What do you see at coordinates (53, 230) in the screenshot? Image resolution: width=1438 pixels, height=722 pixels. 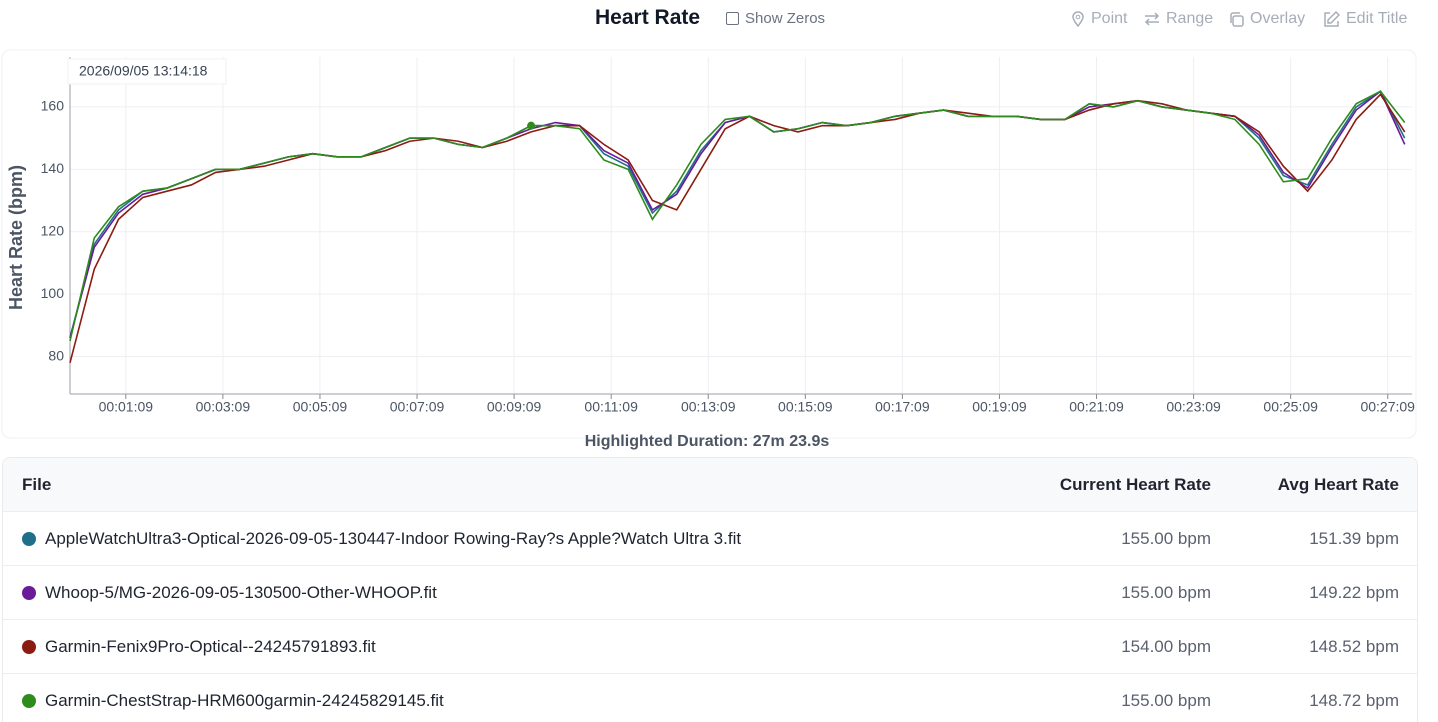 I see `y-tick-label: 120` at bounding box center [53, 230].